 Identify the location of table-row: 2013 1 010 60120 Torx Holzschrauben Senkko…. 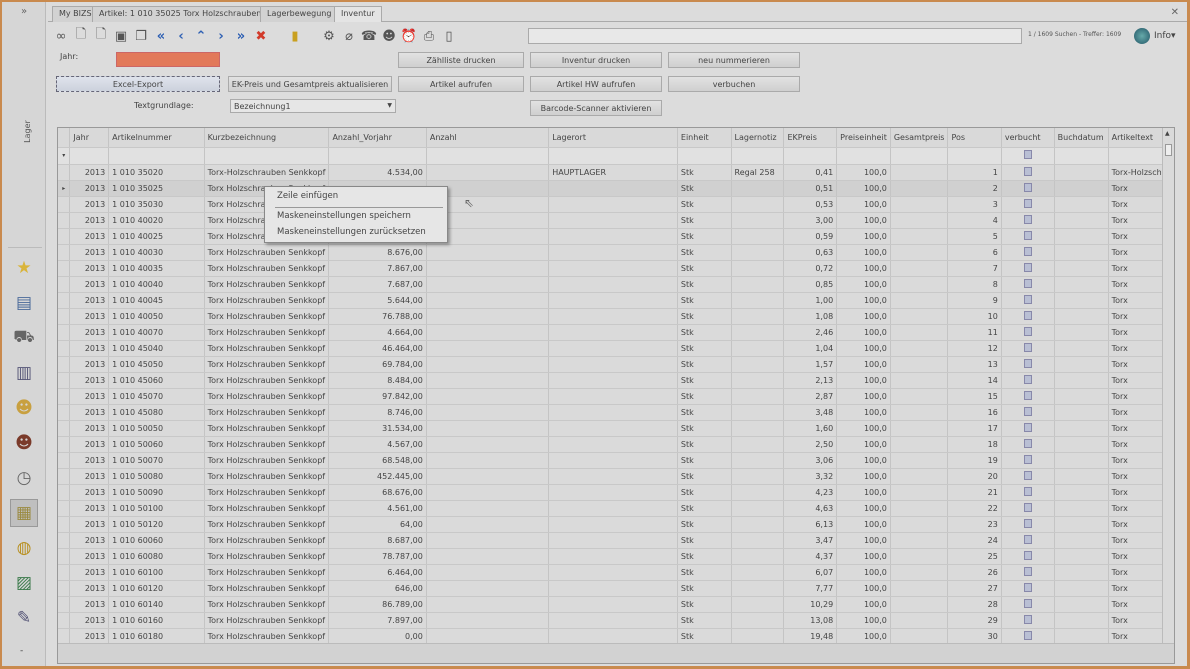
(616, 588).